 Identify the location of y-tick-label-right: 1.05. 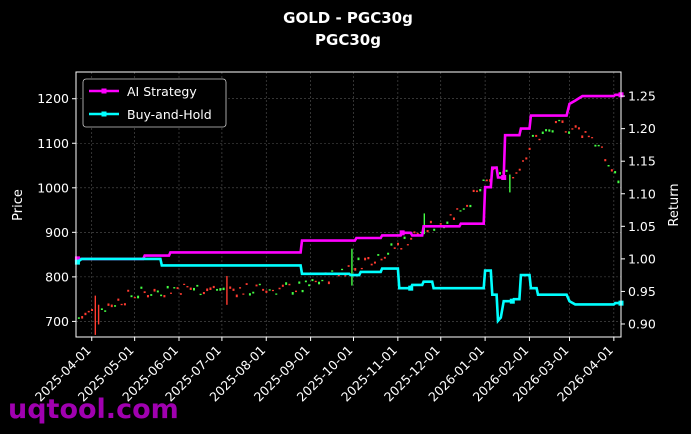
(642, 226).